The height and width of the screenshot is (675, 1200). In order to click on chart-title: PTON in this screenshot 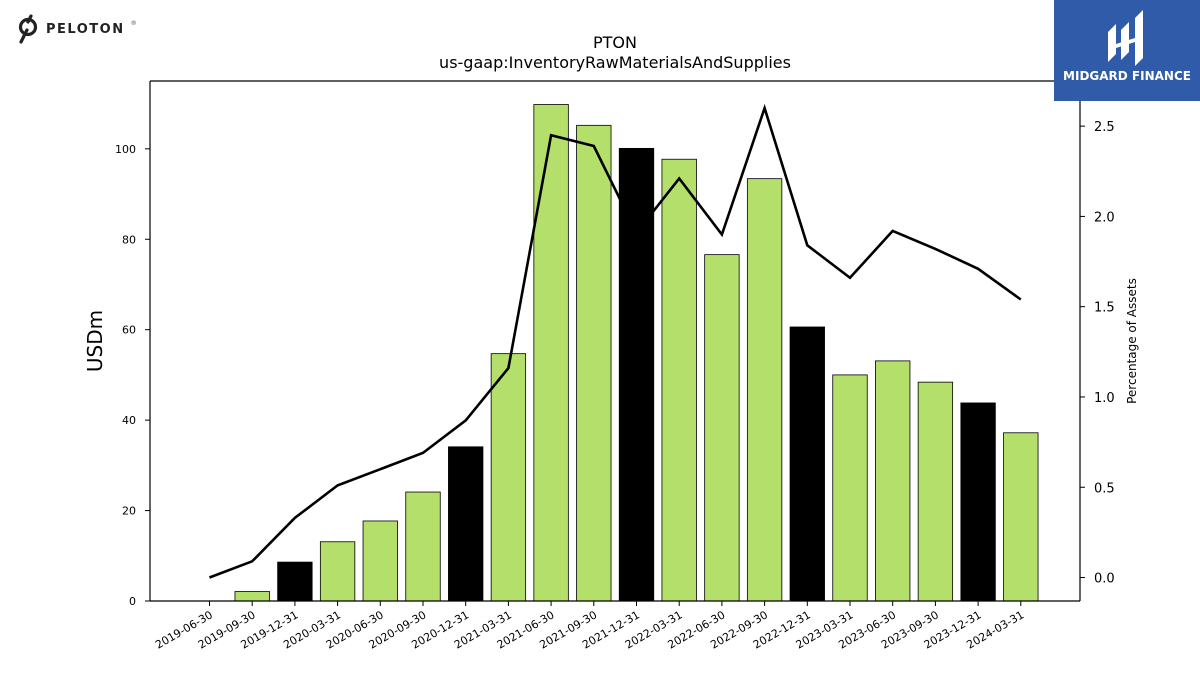, I will do `click(615, 42)`.